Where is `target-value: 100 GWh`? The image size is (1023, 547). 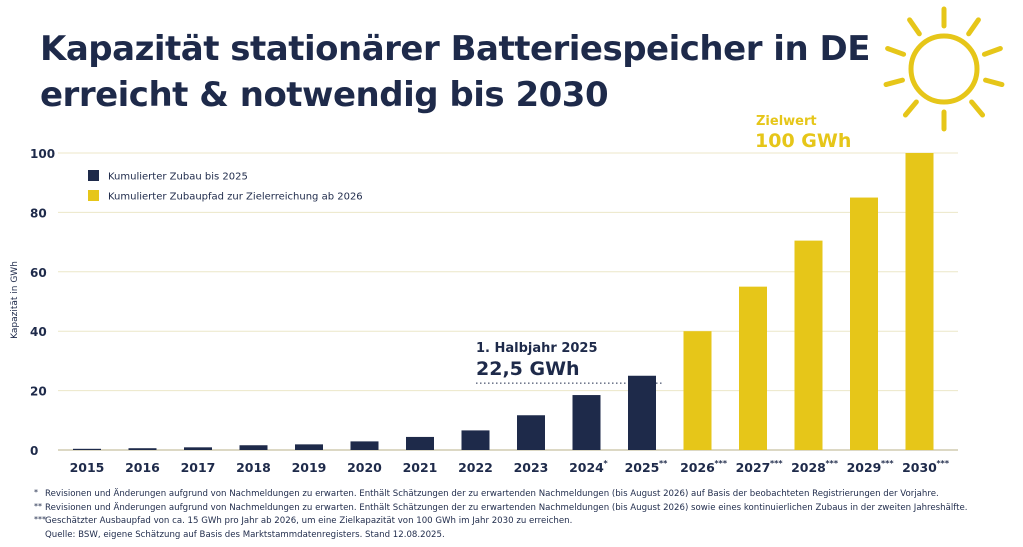
target-value: 100 GWh is located at coordinates (803, 141).